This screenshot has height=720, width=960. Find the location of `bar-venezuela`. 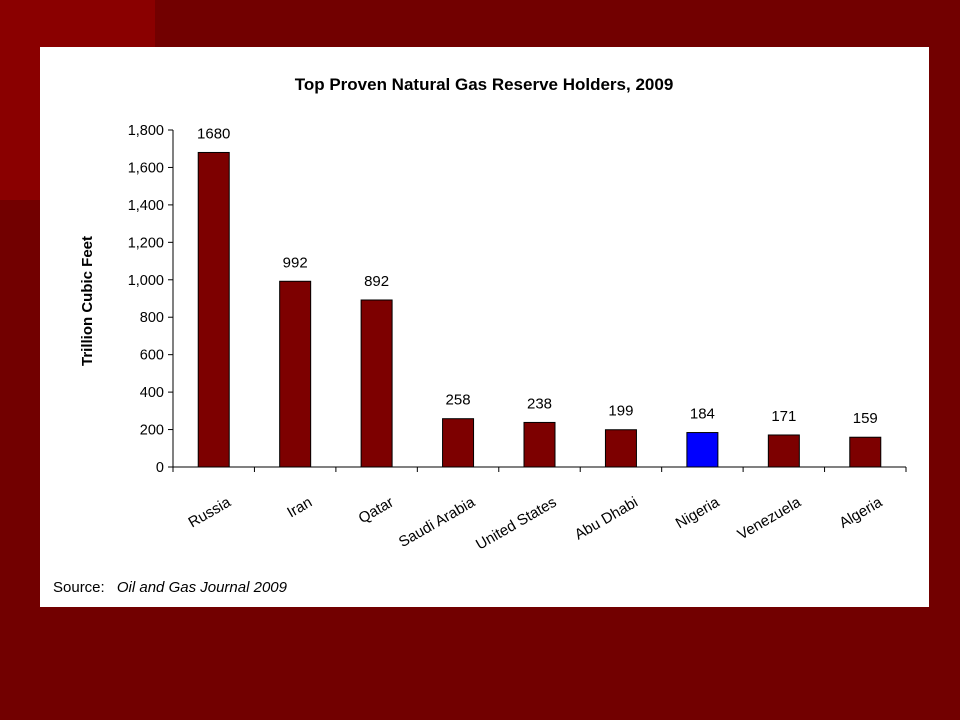

bar-venezuela is located at coordinates (783, 451).